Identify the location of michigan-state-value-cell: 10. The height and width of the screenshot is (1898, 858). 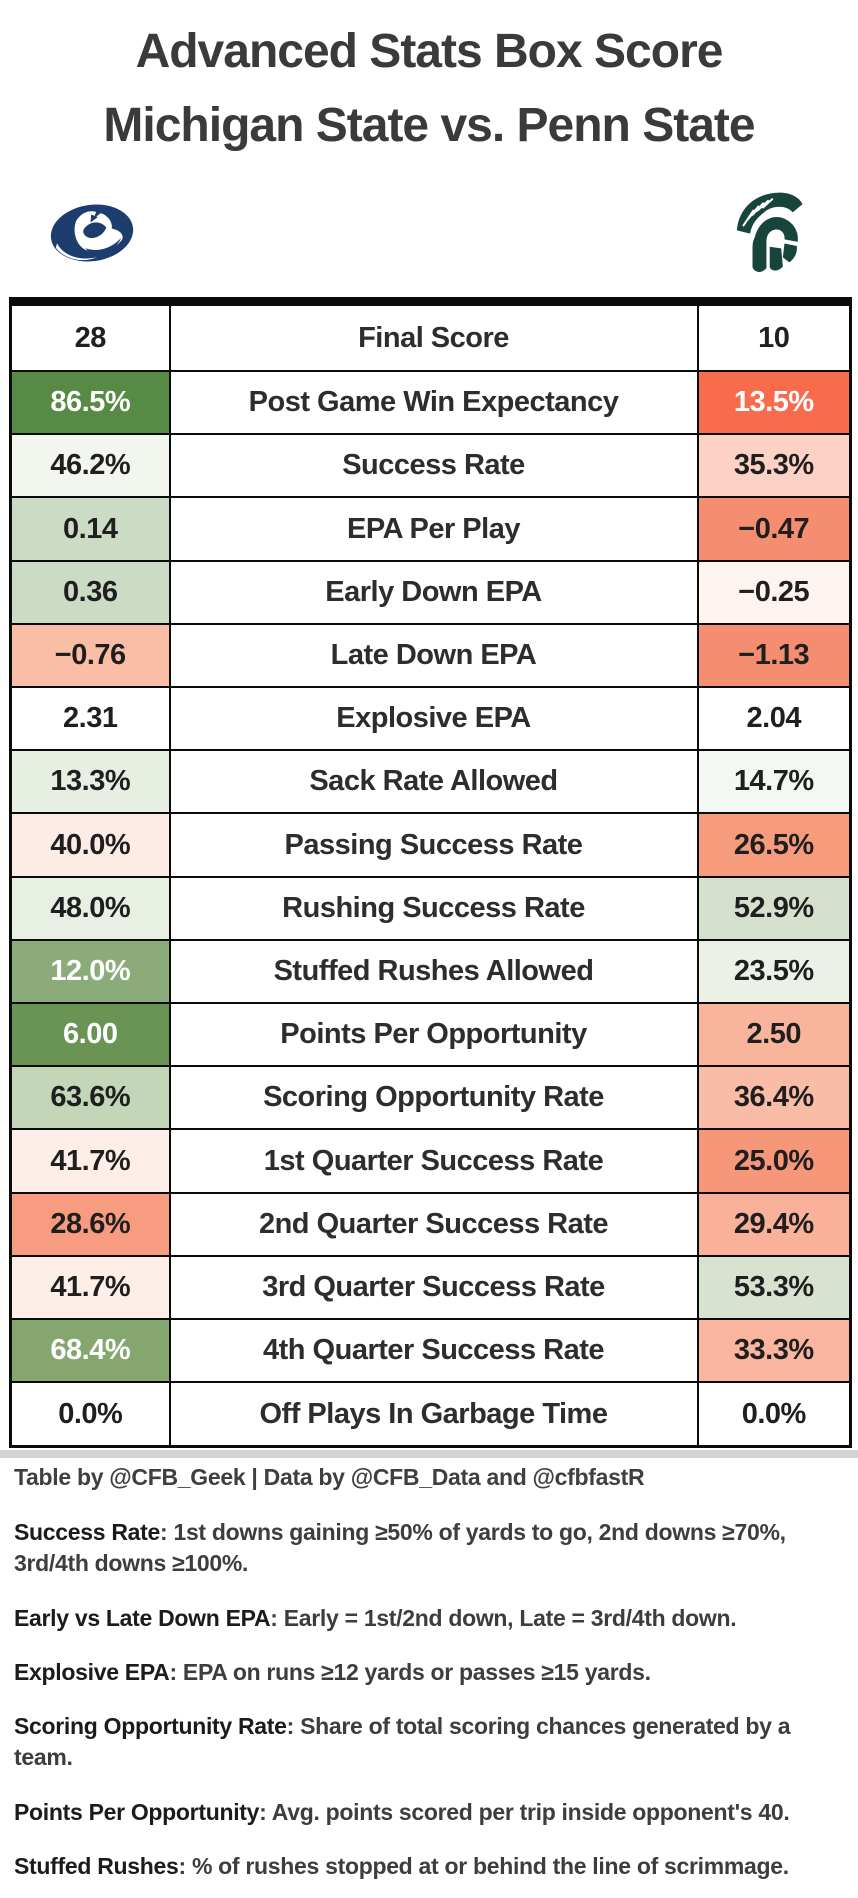
(774, 336).